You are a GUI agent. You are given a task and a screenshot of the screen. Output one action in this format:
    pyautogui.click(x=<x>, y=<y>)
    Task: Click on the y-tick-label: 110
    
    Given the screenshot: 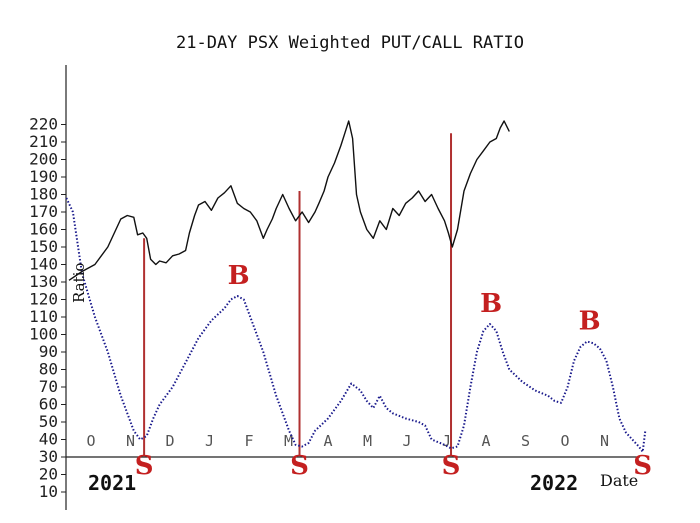 What is the action you would take?
    pyautogui.click(x=43, y=316)
    